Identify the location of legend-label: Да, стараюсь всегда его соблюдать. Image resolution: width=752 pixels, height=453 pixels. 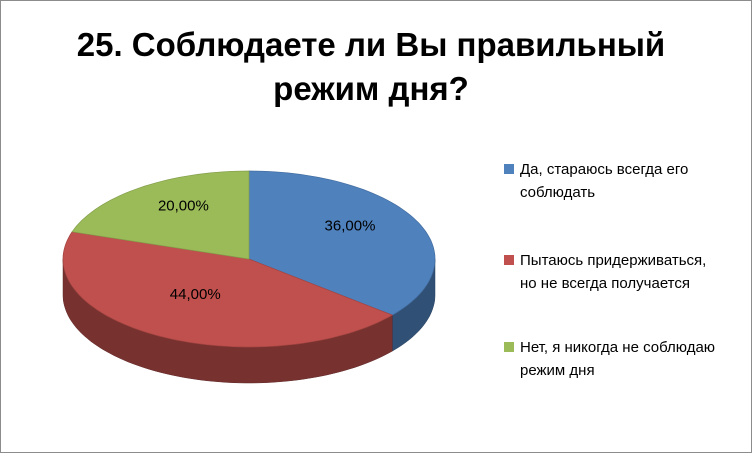
(604, 181).